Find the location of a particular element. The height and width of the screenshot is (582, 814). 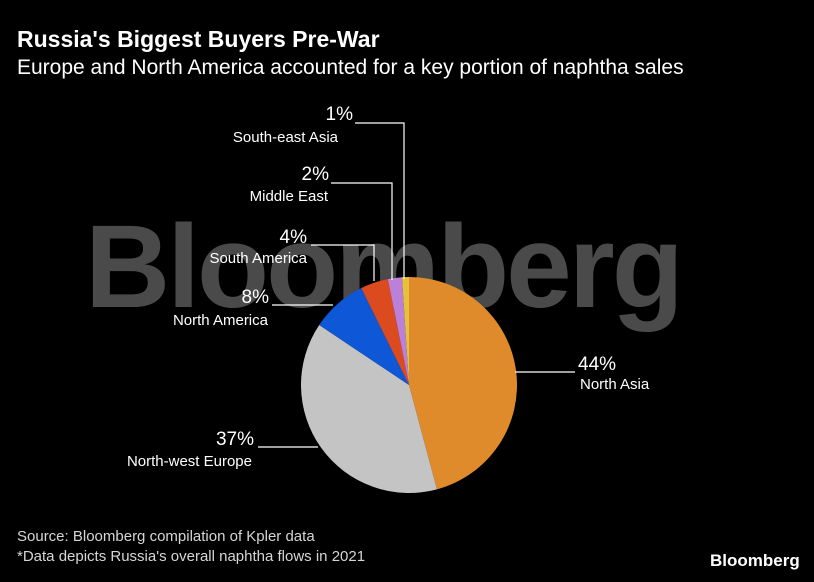

pie-slice-north-america is located at coordinates (364, 336).